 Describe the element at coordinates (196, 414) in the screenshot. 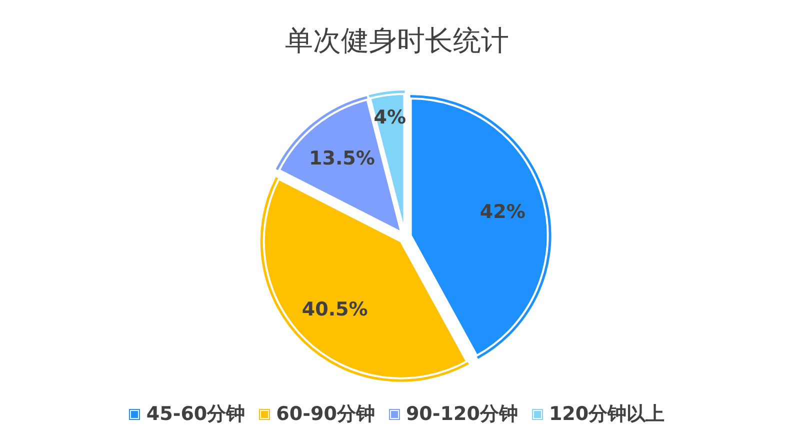

I see `legend-label: 45-60分钟` at that location.